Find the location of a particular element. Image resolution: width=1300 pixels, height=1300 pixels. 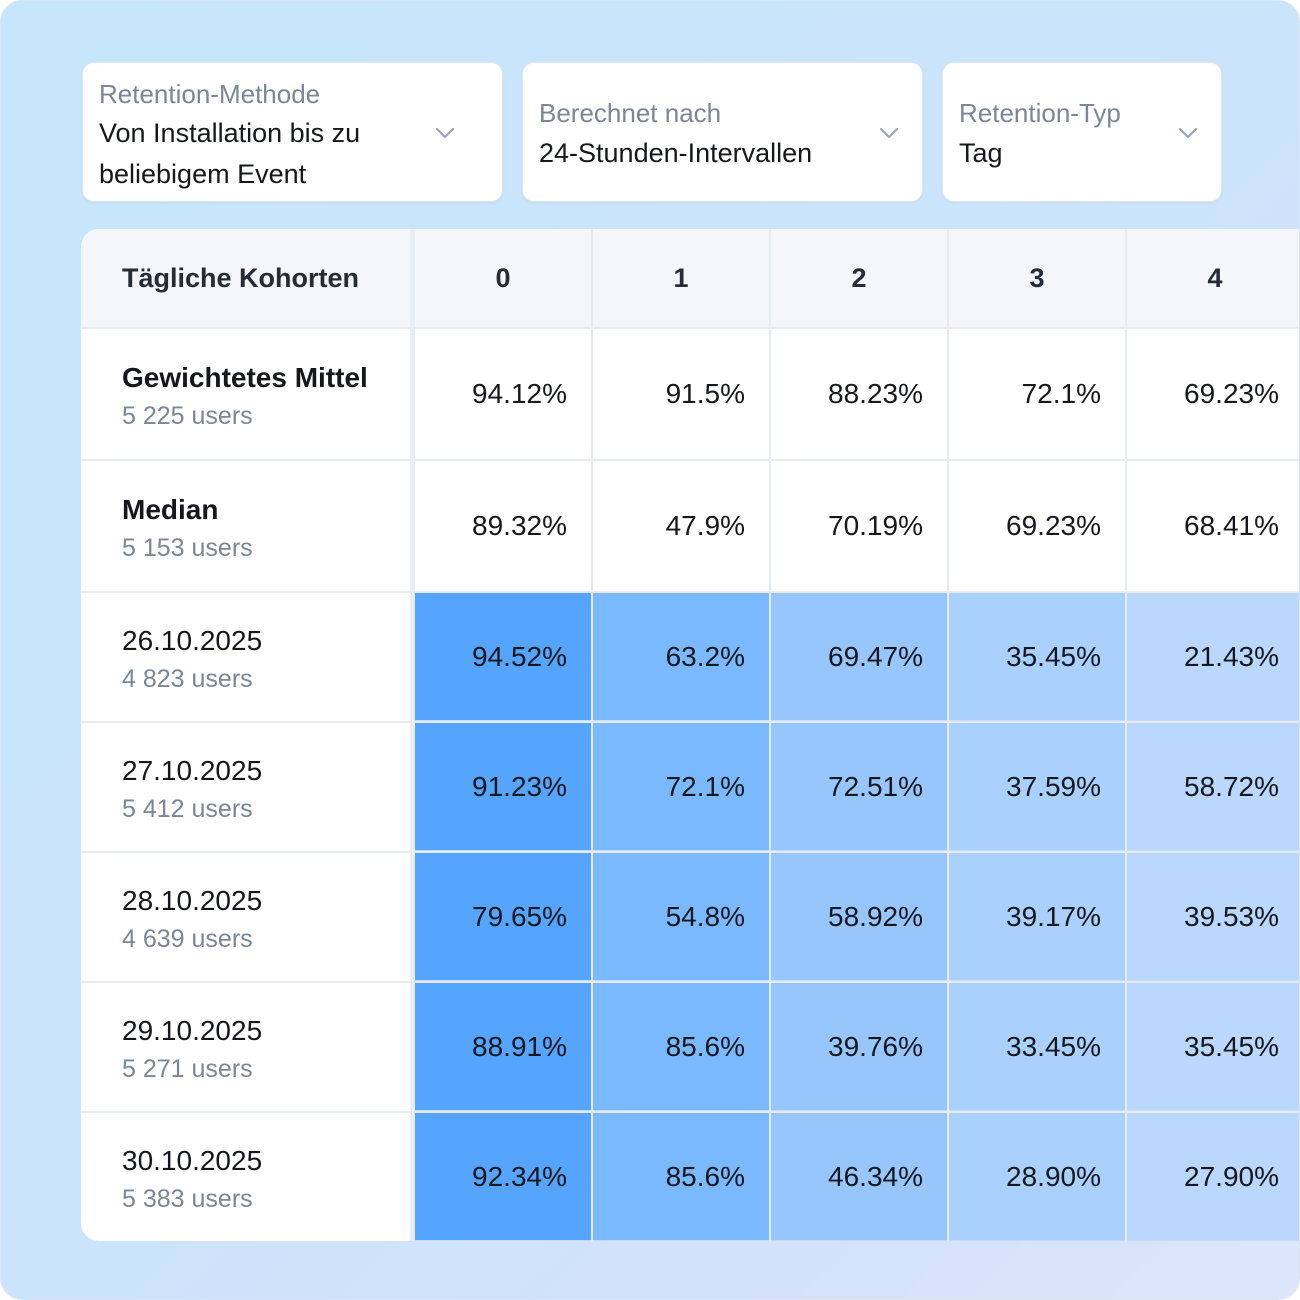

user-count: 5 153 users is located at coordinates (187, 548).